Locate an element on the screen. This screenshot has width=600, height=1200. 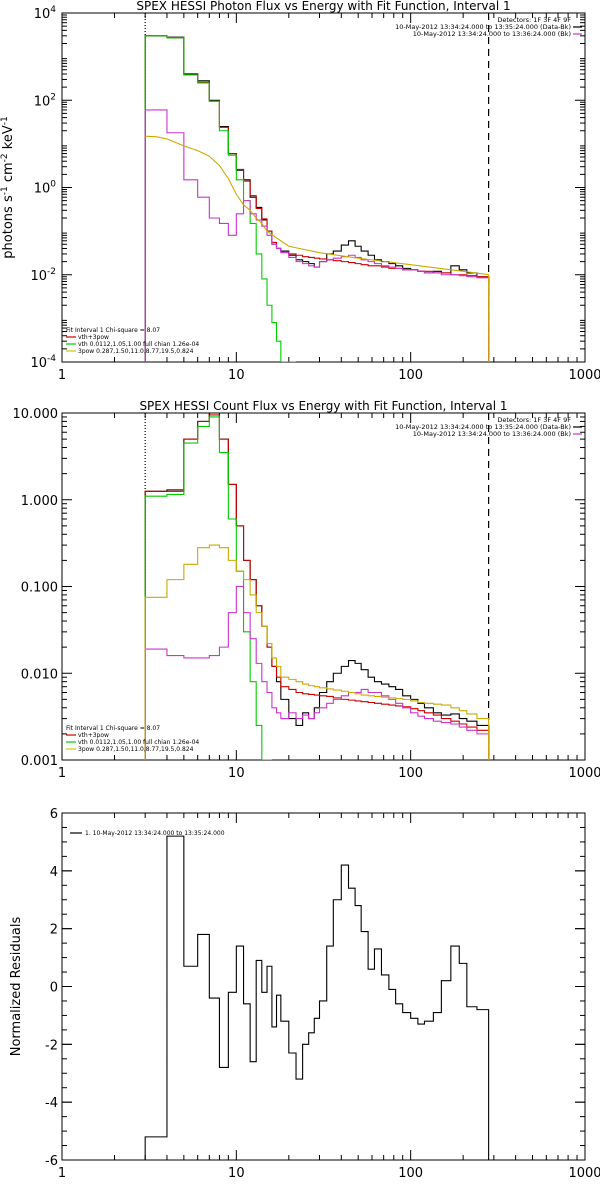
y-tick-label: -6 is located at coordinates (51, 1161).